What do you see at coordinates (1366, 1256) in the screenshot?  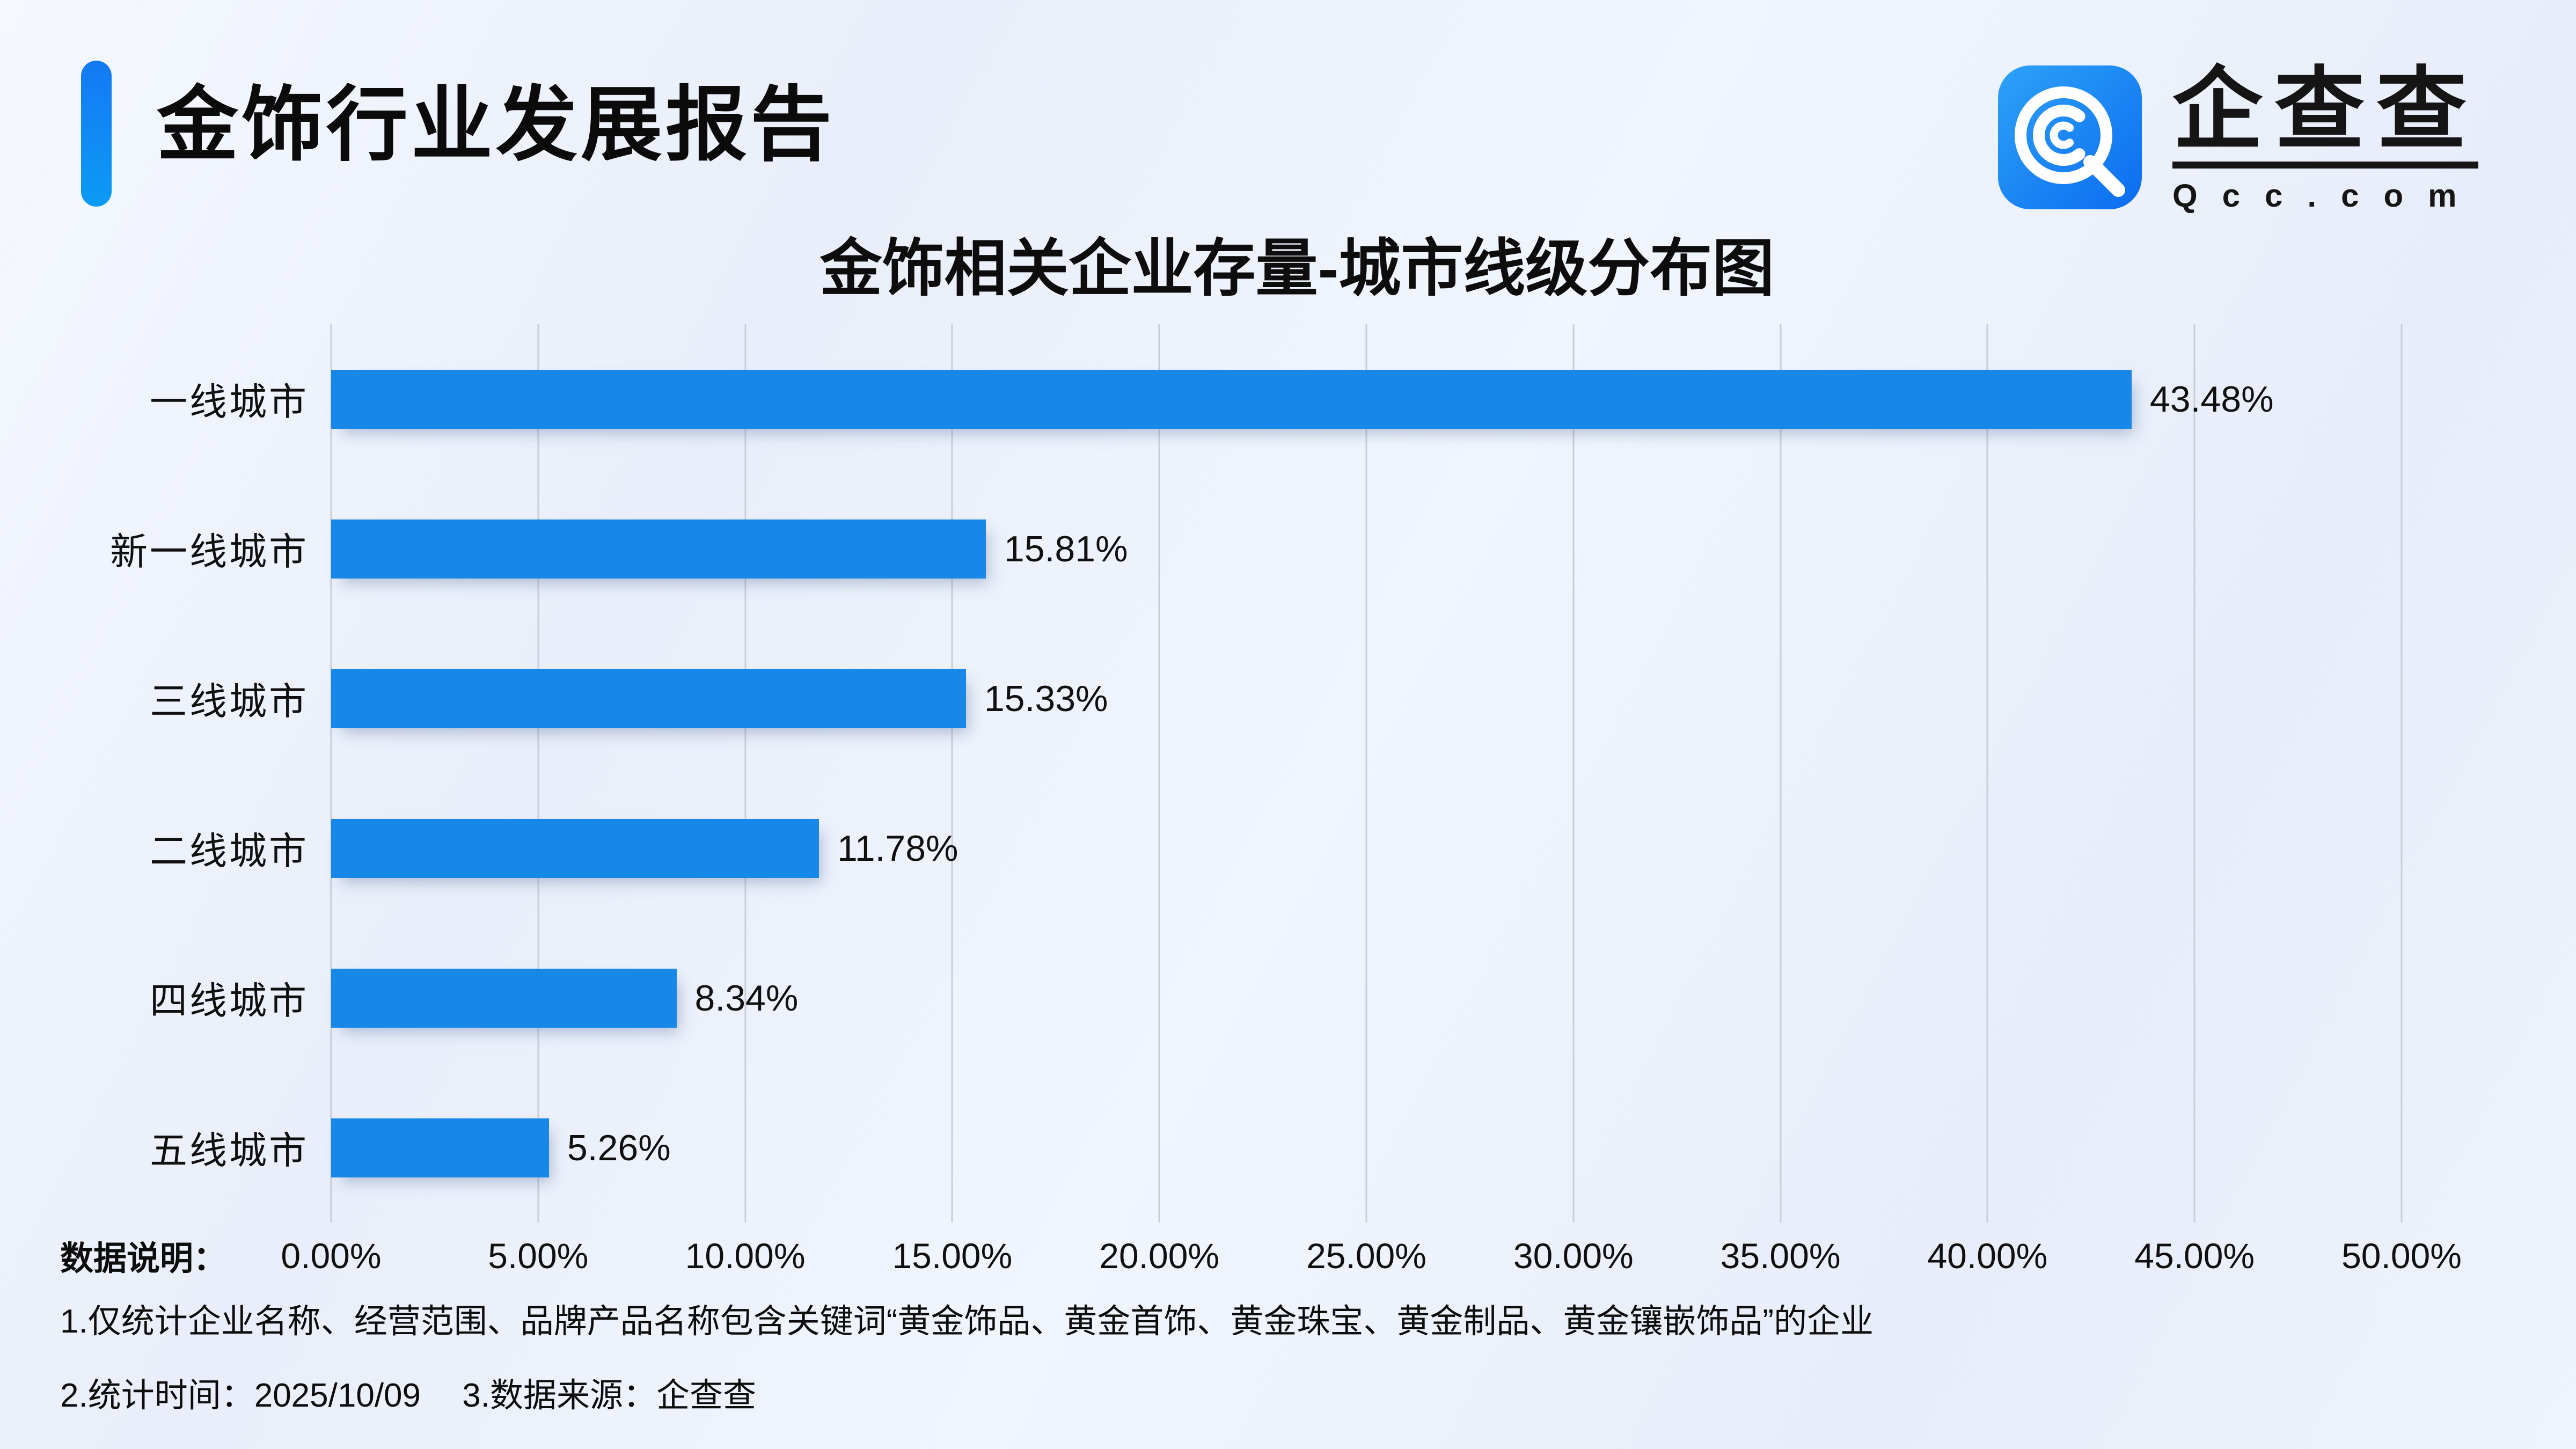 I see `x-tick-label: 25.00%` at bounding box center [1366, 1256].